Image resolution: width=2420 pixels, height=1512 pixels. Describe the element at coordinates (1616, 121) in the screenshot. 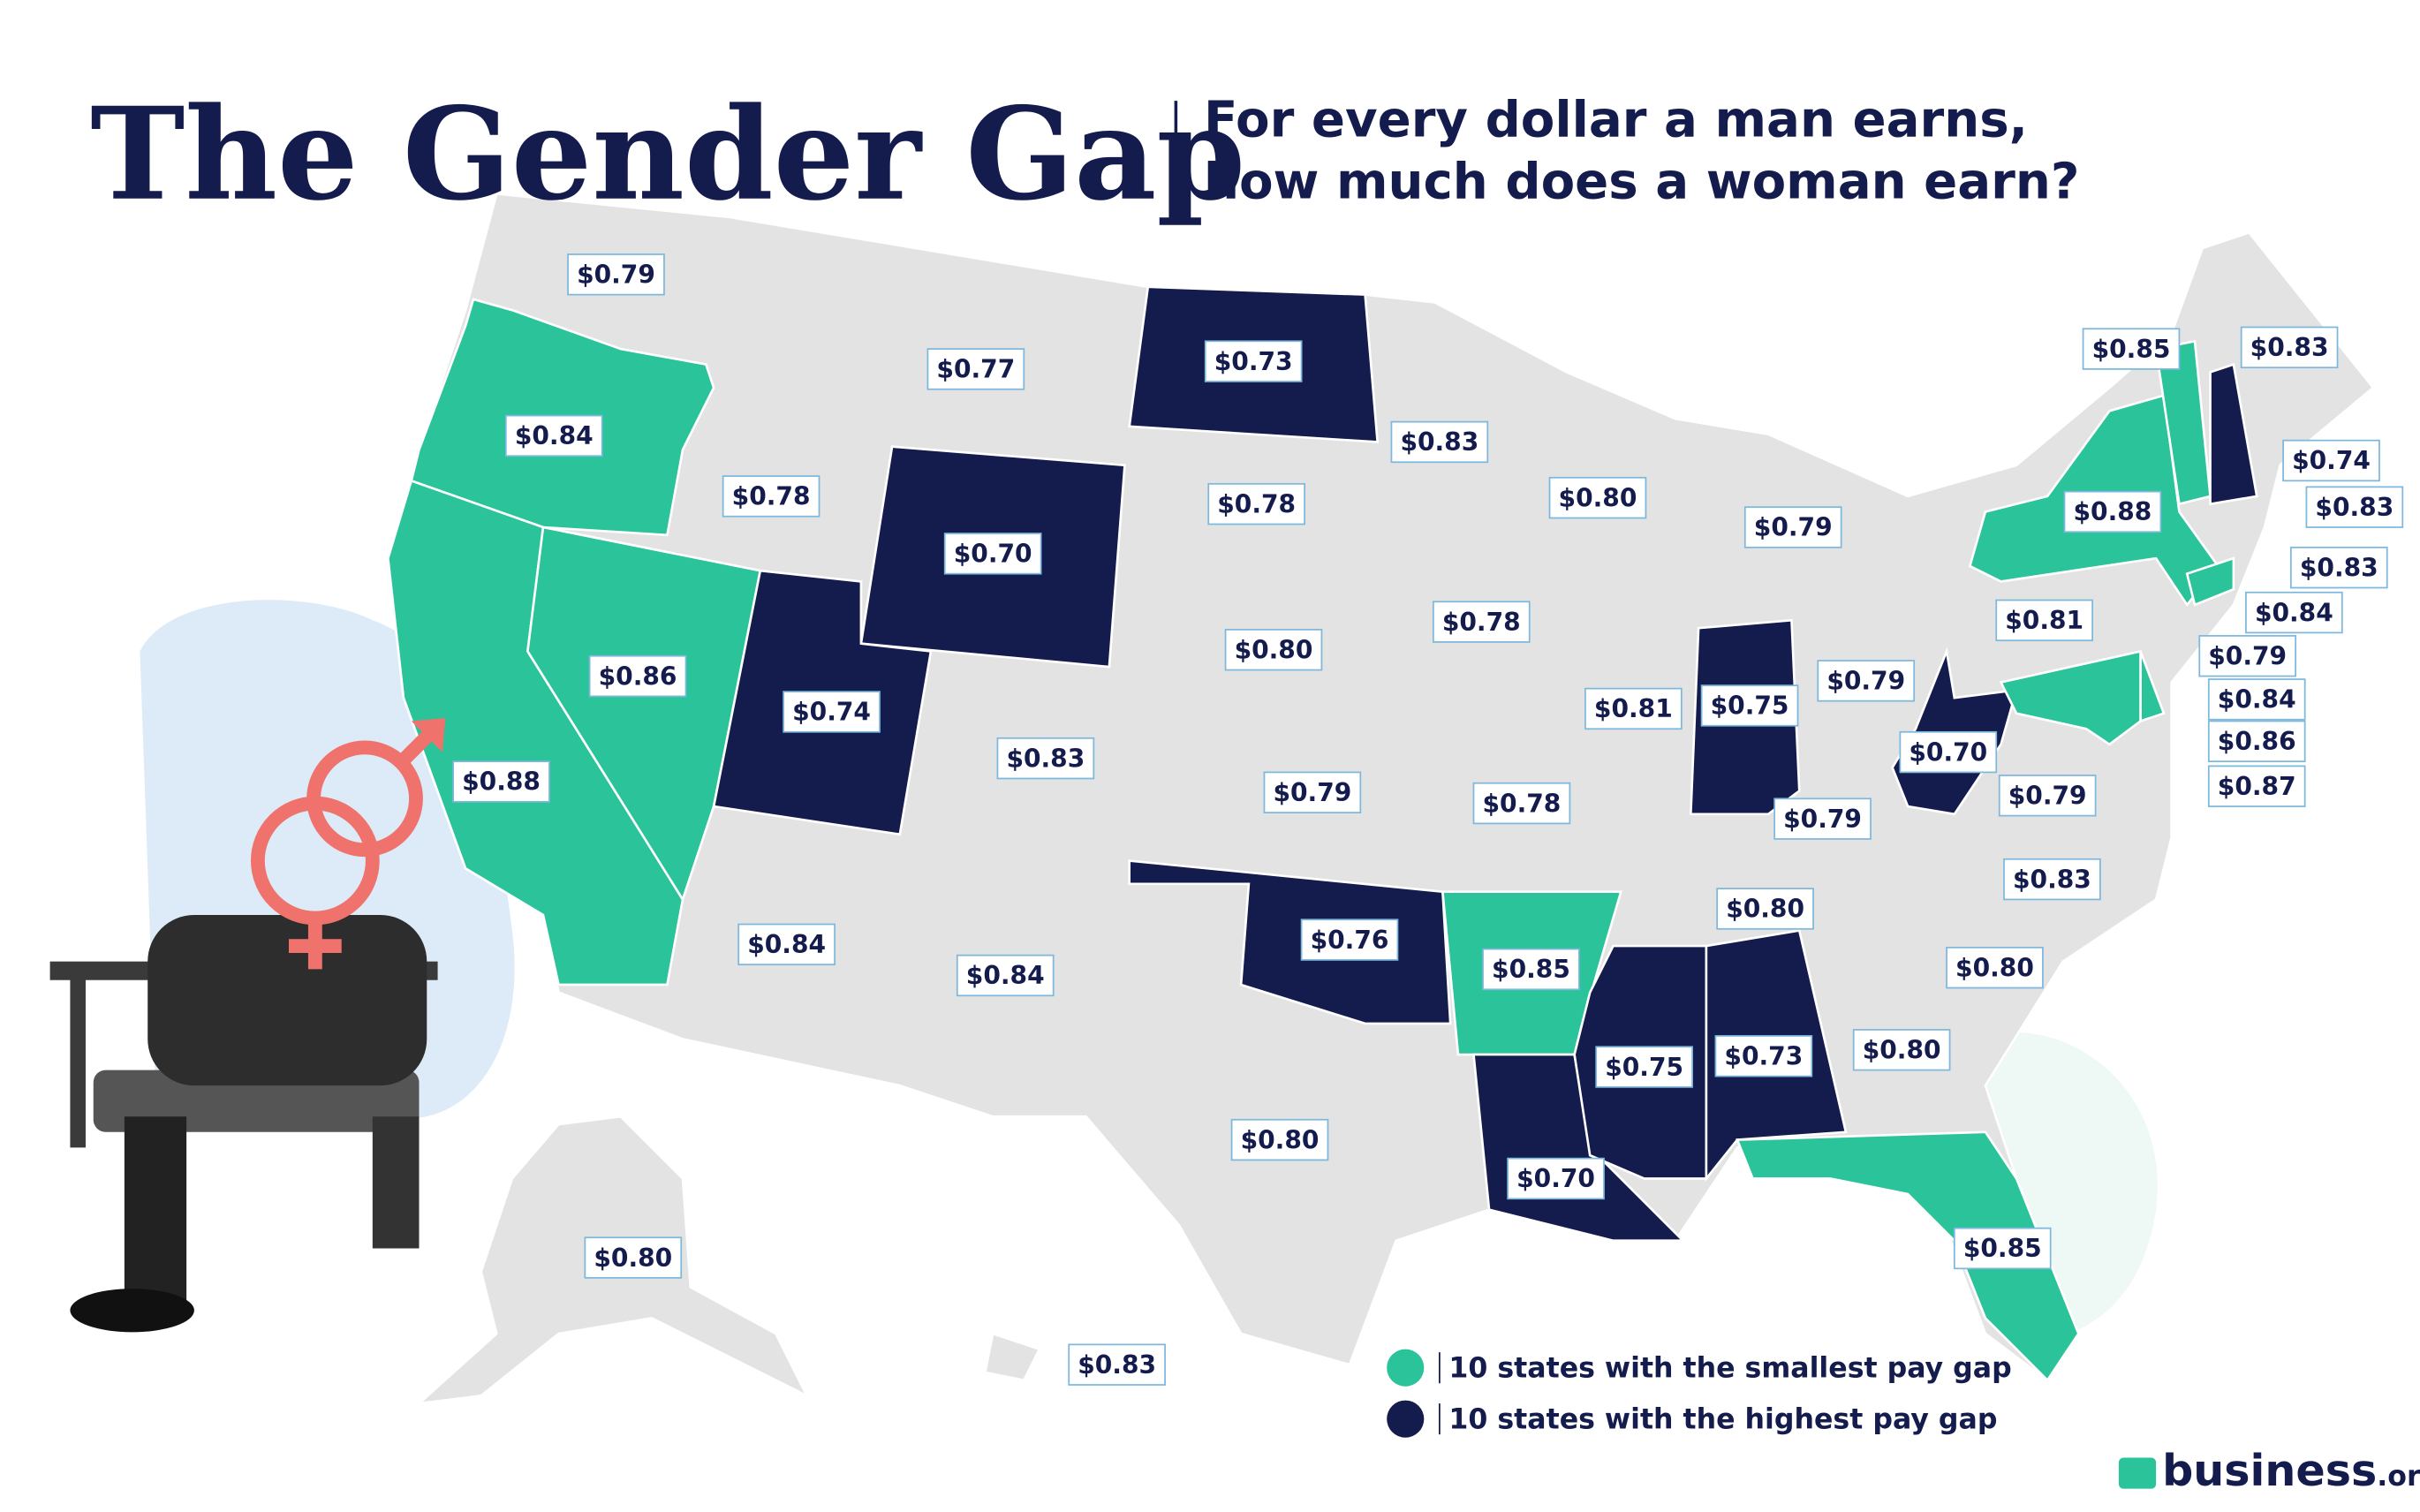

I see `subtitle-line: For every dollar a man earns,` at that location.